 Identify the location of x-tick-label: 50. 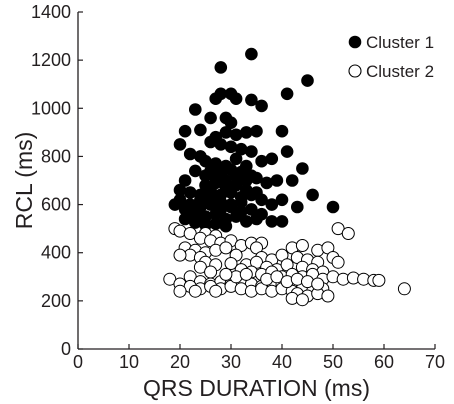
(333, 362).